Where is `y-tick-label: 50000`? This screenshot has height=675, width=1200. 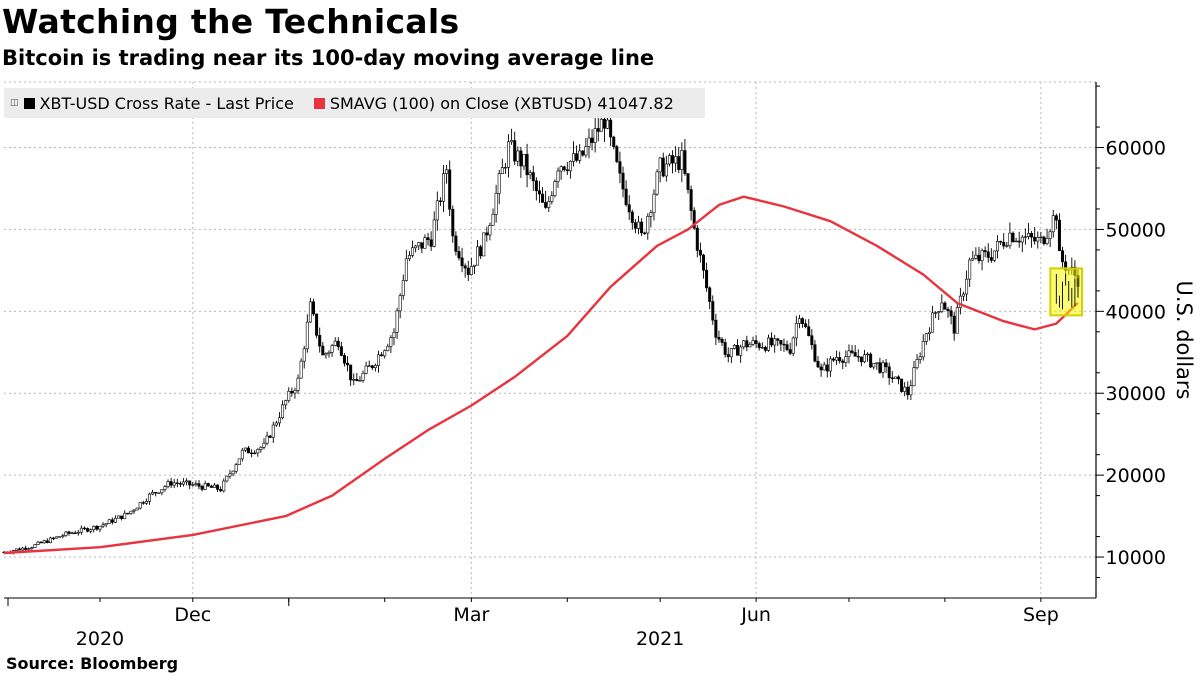
y-tick-label: 50000 is located at coordinates (1136, 230).